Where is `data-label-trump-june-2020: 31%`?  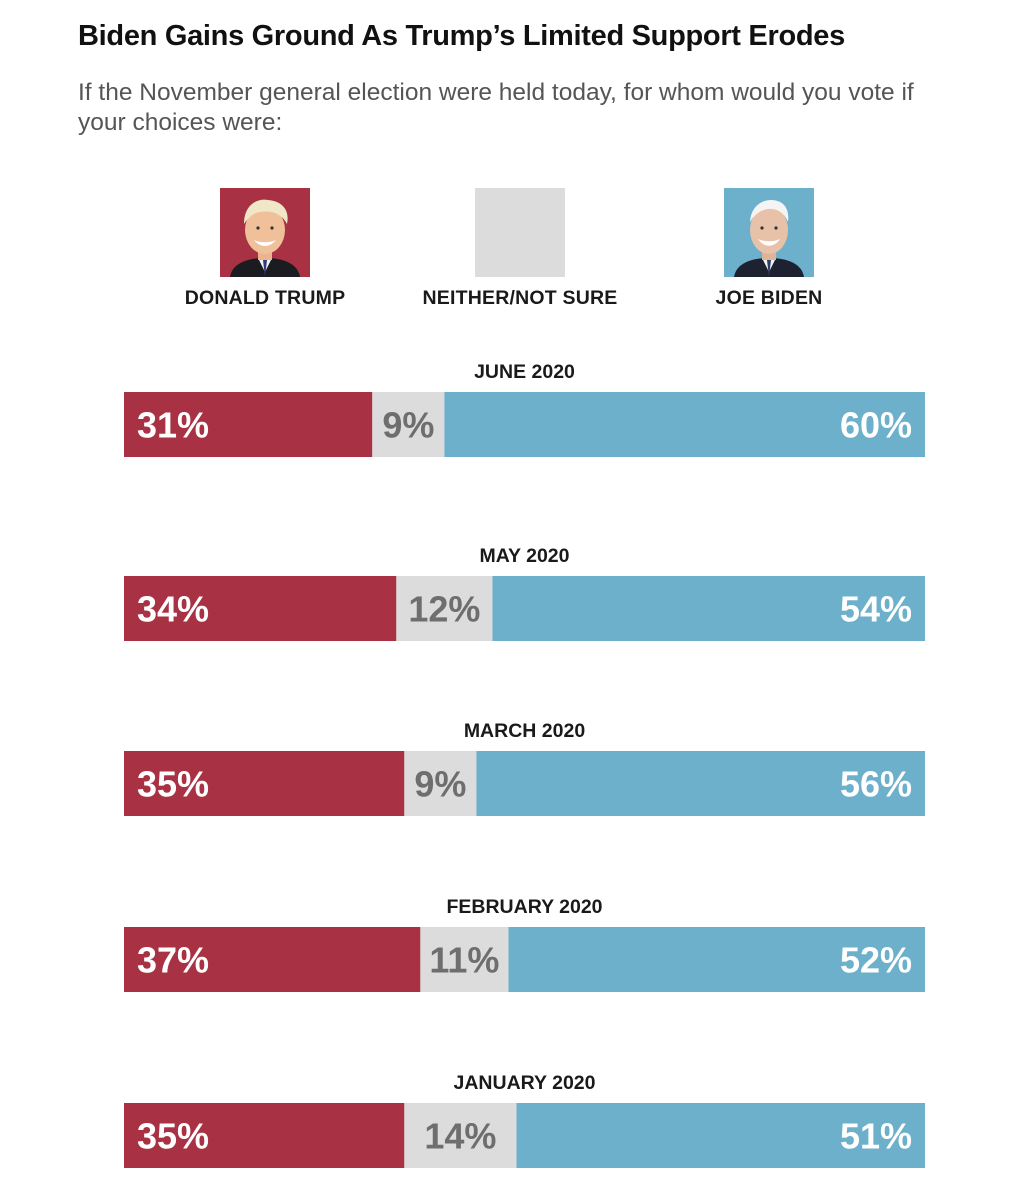 data-label-trump-june-2020: 31% is located at coordinates (173, 425).